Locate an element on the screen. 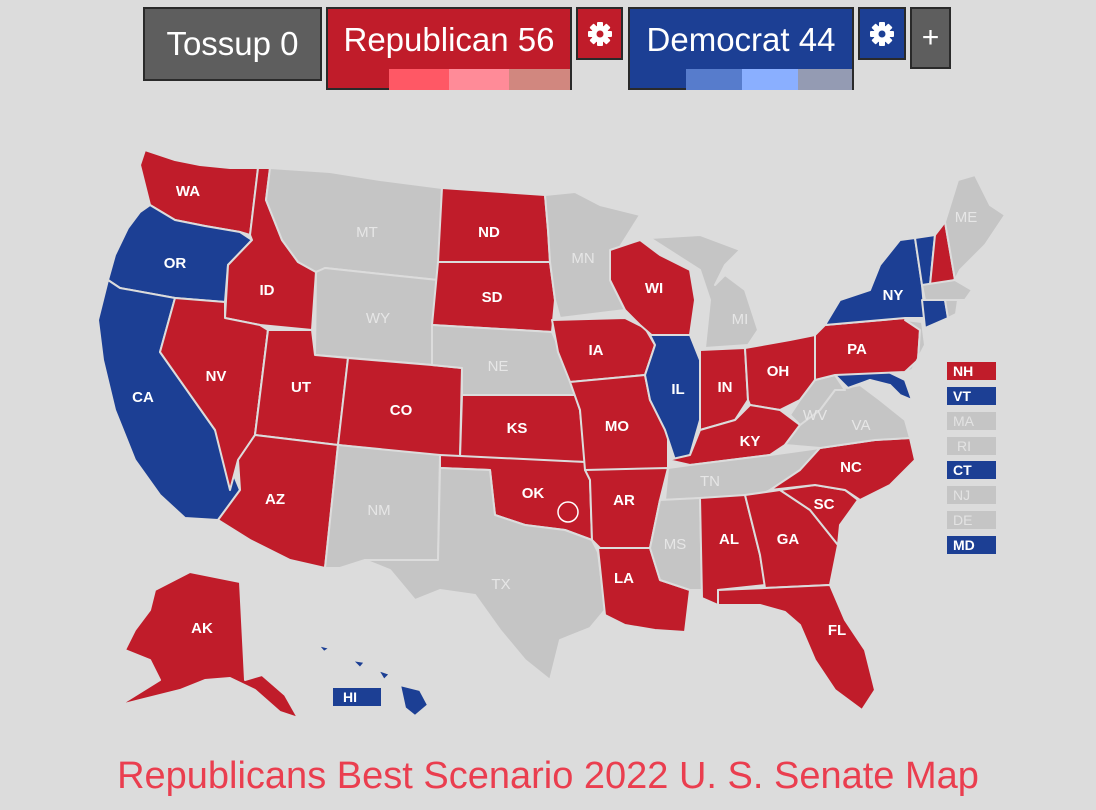 This screenshot has height=810, width=1096. state-ia is located at coordinates (603, 350).